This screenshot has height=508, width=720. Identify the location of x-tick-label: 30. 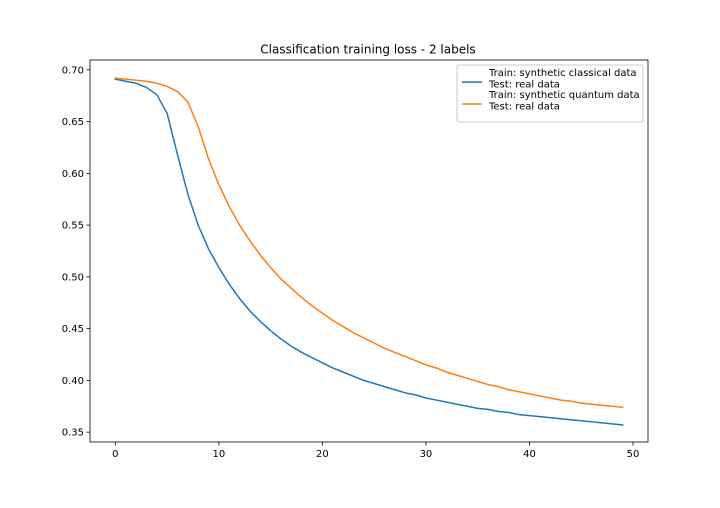
(426, 454).